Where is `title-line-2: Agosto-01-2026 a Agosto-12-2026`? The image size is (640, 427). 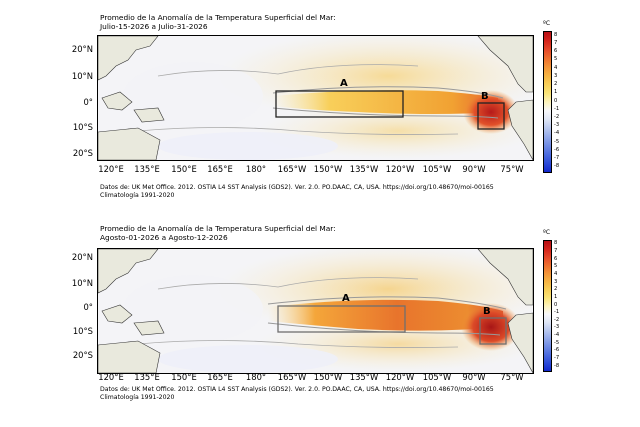
title-line-2: Agosto-01-2026 a Agosto-12-2026 is located at coordinates (164, 237).